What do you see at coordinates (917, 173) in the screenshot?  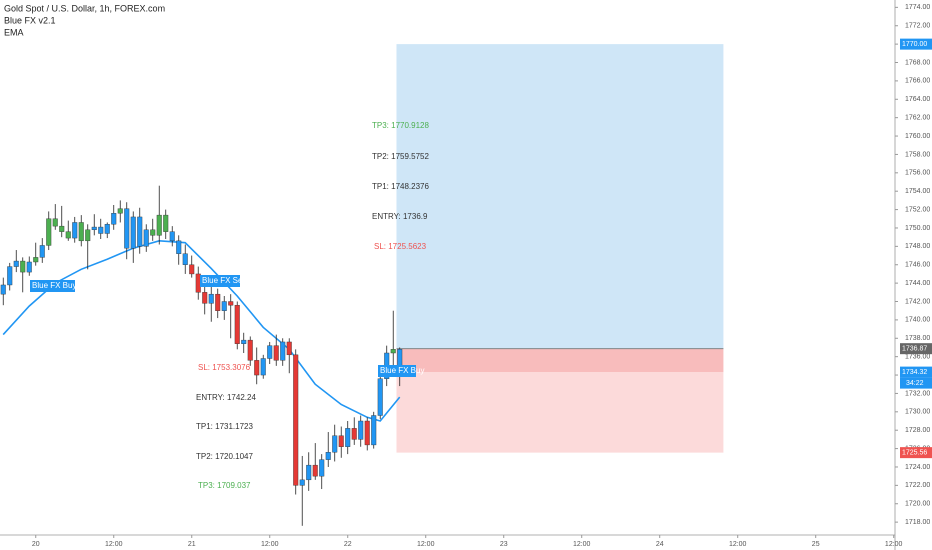 I see `y-tick-label: 1756.00` at bounding box center [917, 173].